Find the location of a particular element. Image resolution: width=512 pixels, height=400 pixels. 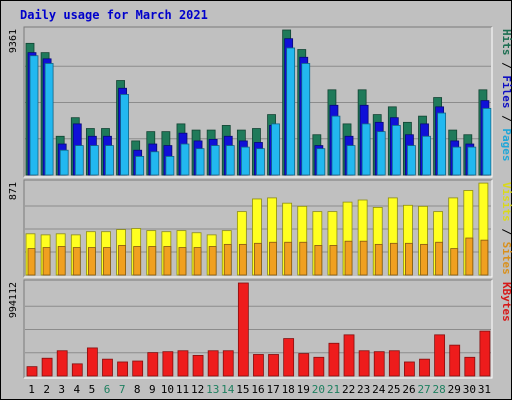

hits-legend-hits: Hits is located at coordinates (506, 42).